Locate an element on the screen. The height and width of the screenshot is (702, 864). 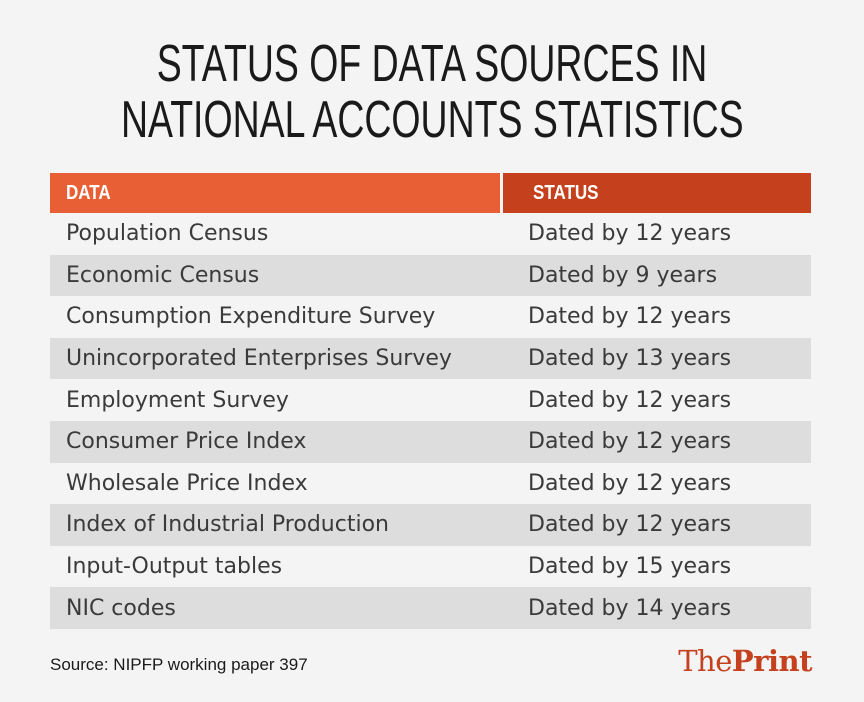
data-cell: Index of Industrial Production is located at coordinates (227, 525).